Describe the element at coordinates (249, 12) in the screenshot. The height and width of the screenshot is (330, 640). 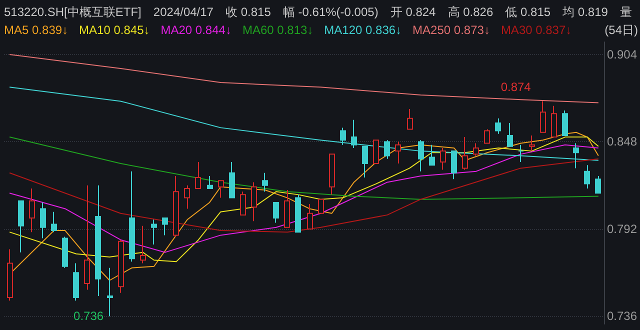
I see `text: 收 0.815` at that location.